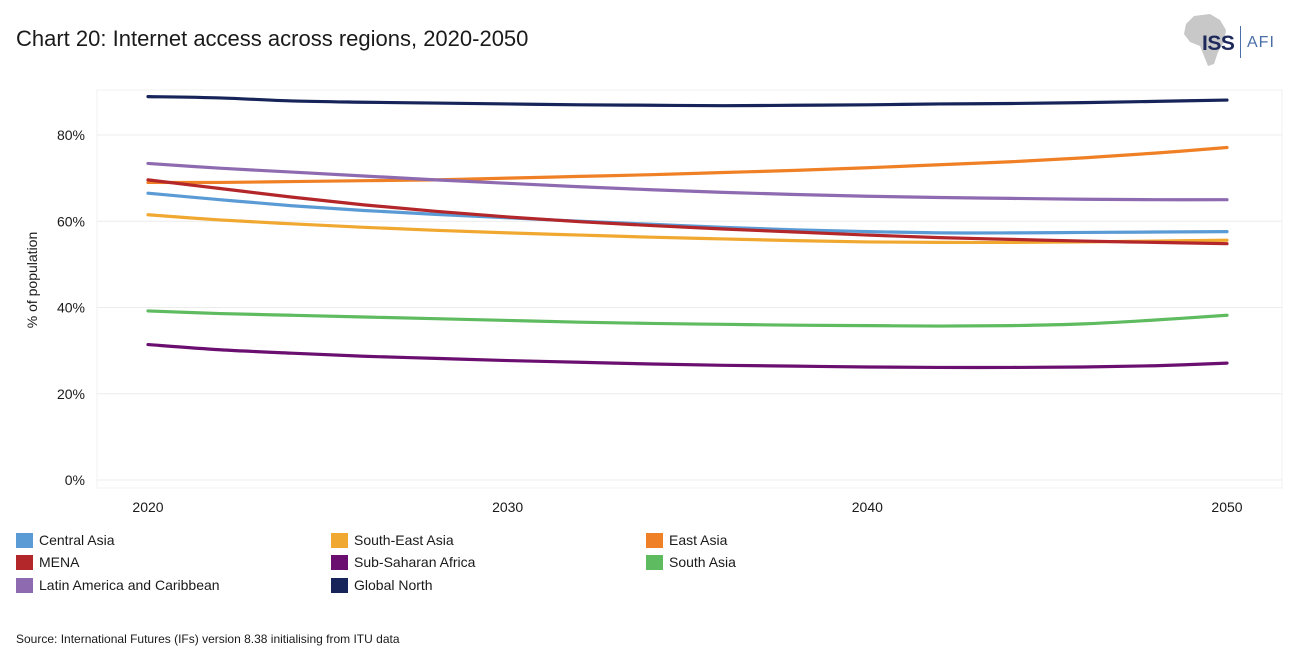 The image size is (1295, 667). What do you see at coordinates (698, 540) in the screenshot?
I see `legend-label: East Asia` at bounding box center [698, 540].